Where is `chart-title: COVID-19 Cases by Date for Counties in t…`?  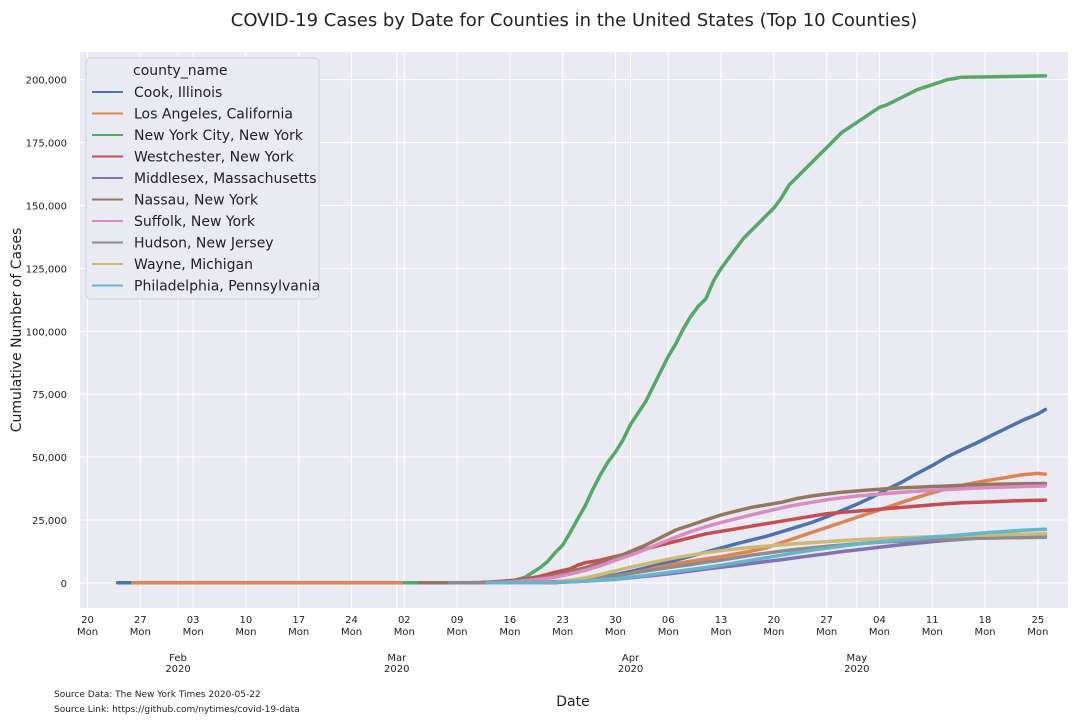
chart-title: COVID-19 Cases by Date for Counties in t… is located at coordinates (574, 20).